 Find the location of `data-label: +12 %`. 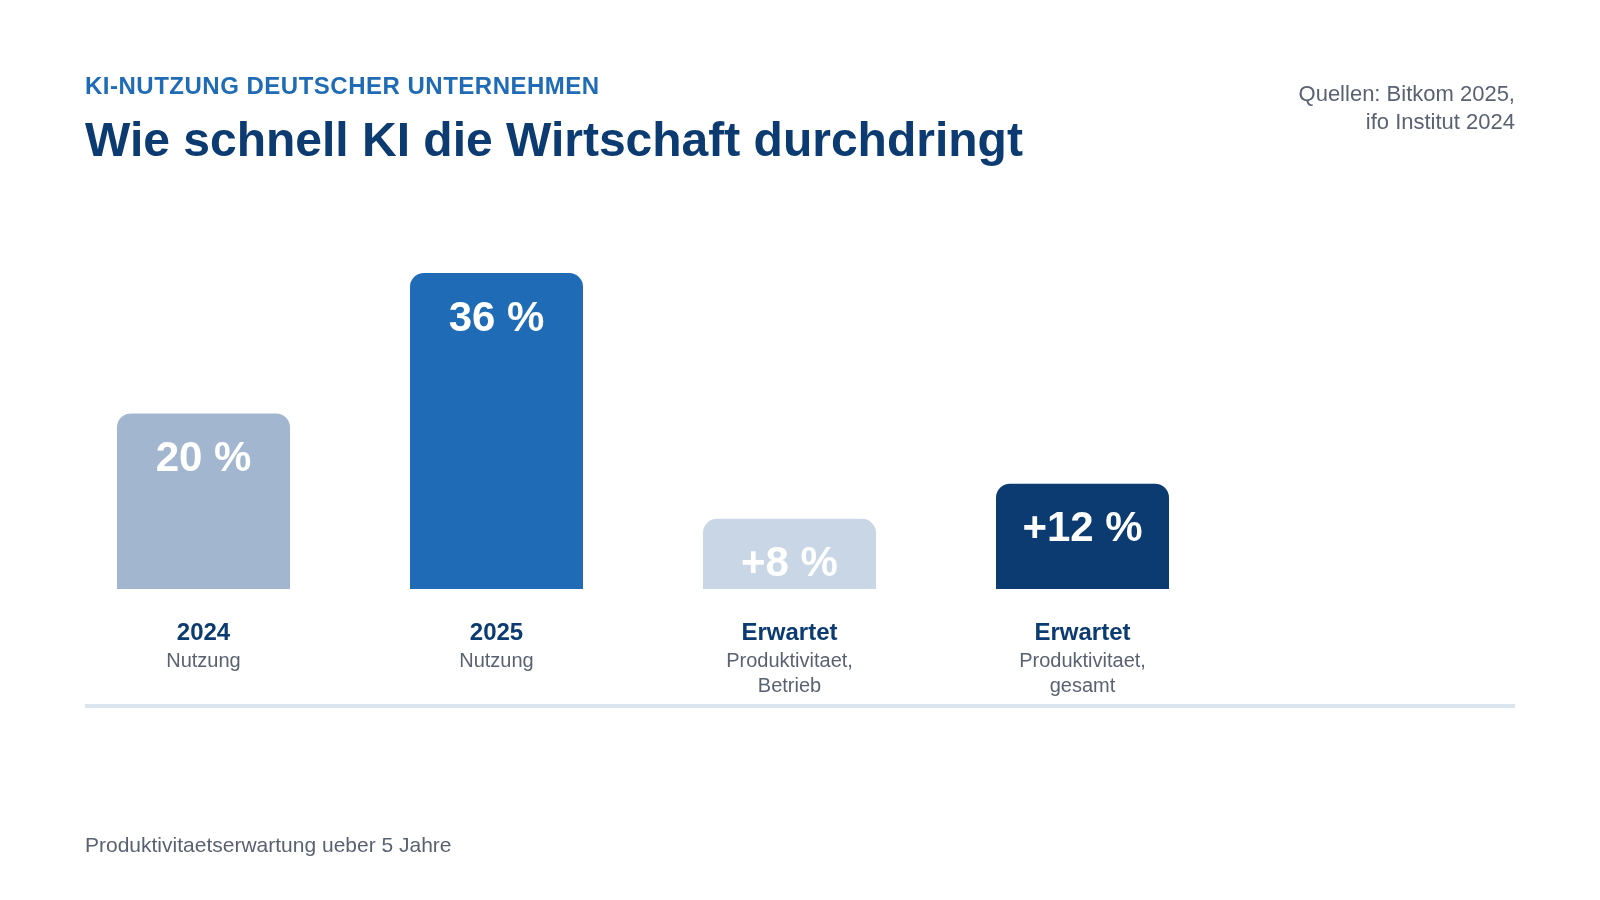

data-label: +12 % is located at coordinates (1082, 527).